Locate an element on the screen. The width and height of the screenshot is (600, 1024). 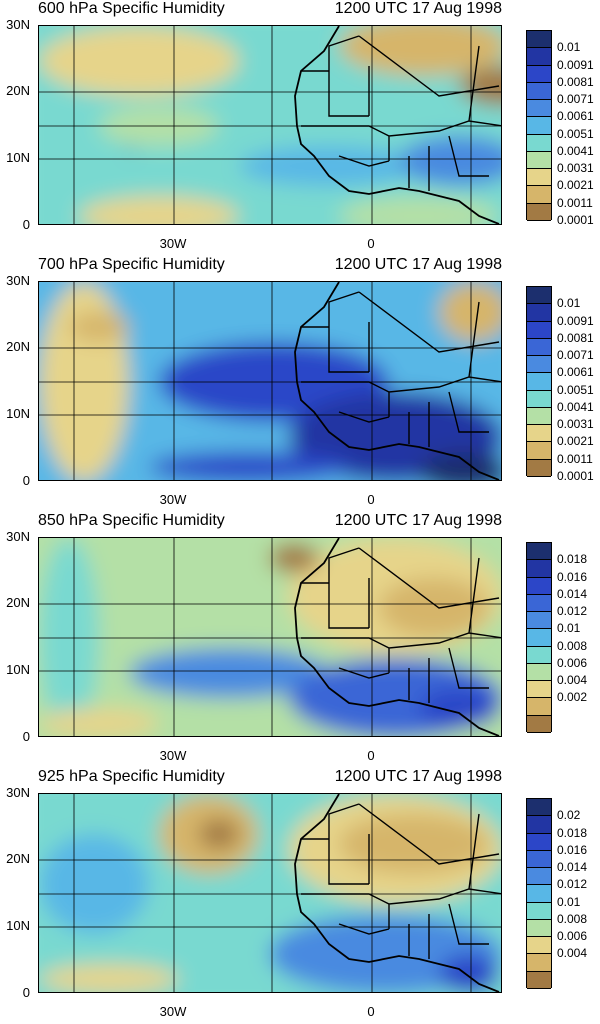
panel-title: 925 hPa Specific Humidity is located at coordinates (131, 776).